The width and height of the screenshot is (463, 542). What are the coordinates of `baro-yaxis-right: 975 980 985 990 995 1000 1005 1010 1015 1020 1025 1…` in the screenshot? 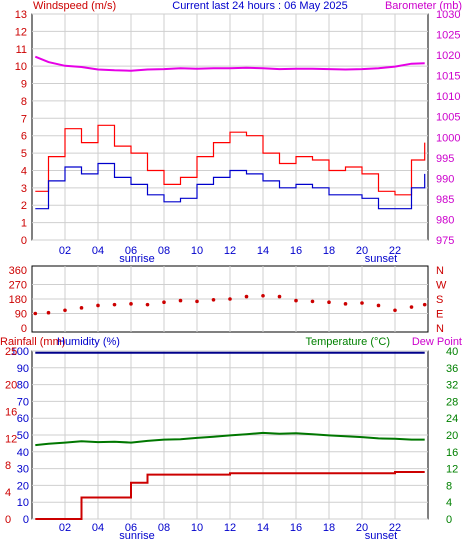 It's located at (448, 128).